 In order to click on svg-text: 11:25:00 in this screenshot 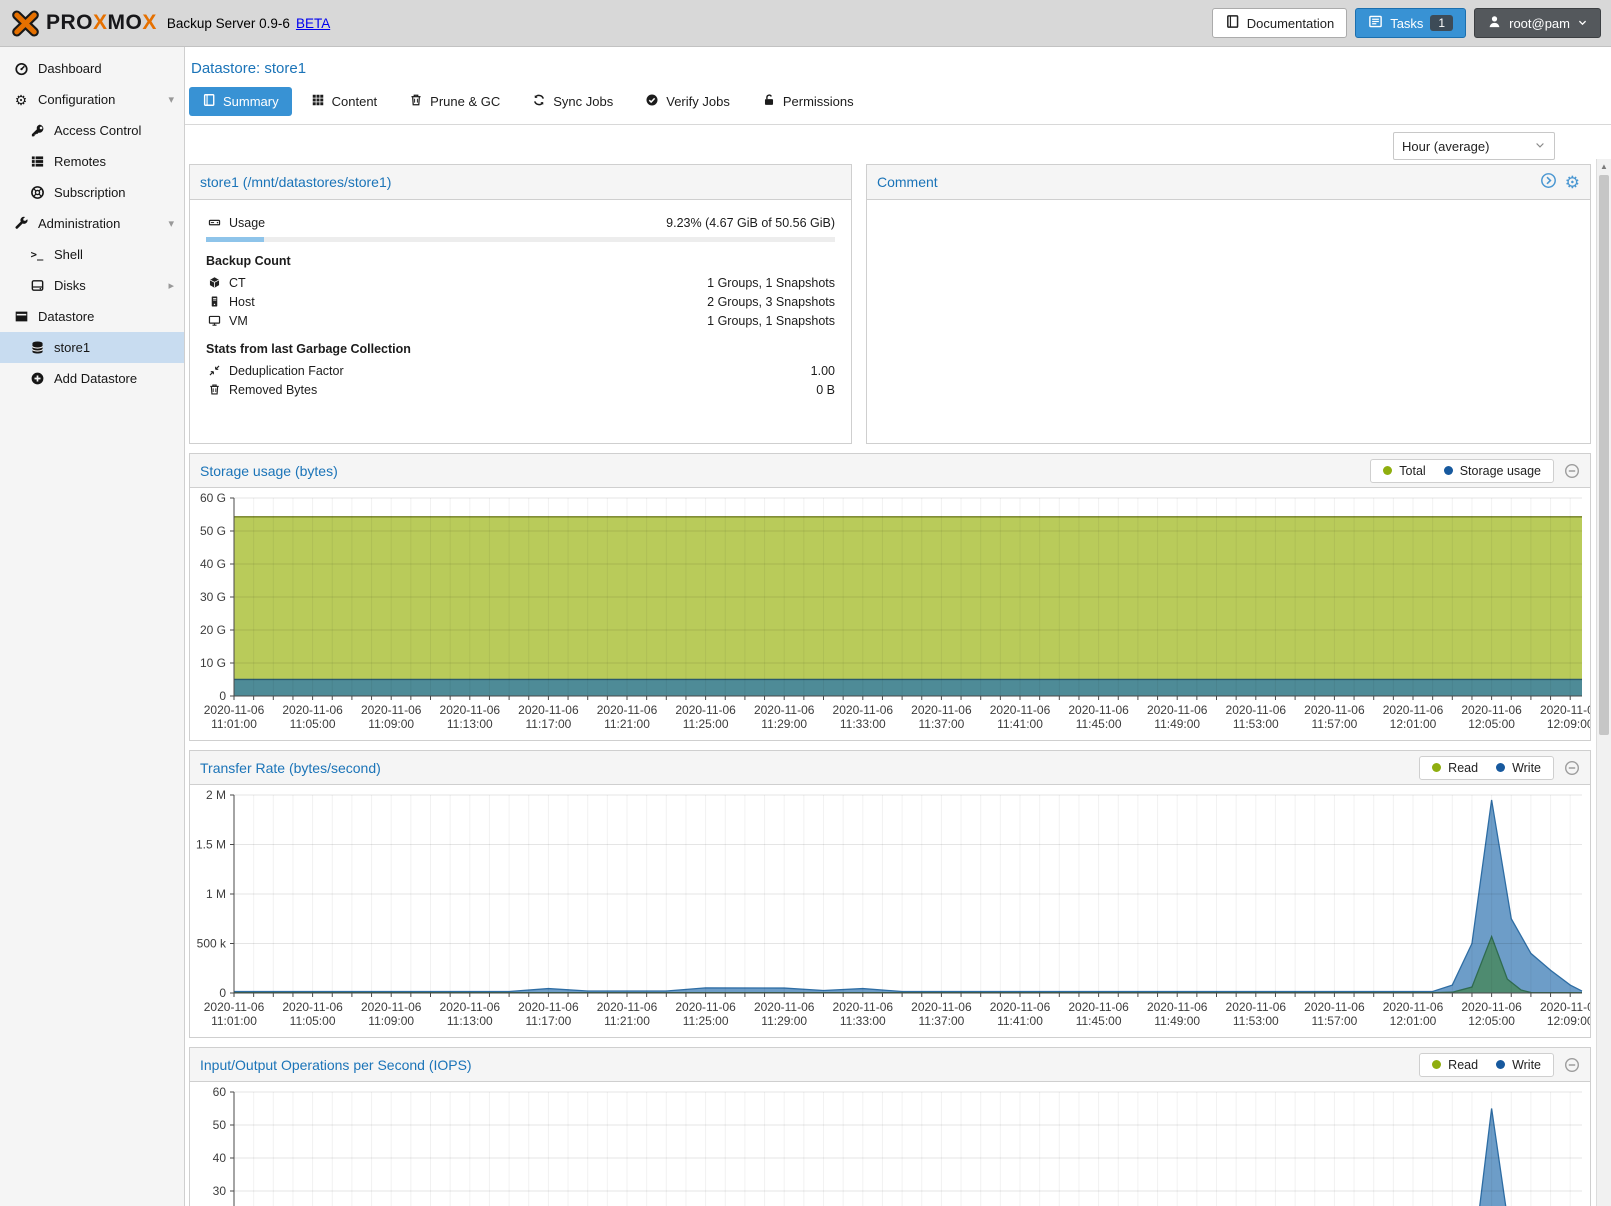, I will do `click(706, 1021)`.